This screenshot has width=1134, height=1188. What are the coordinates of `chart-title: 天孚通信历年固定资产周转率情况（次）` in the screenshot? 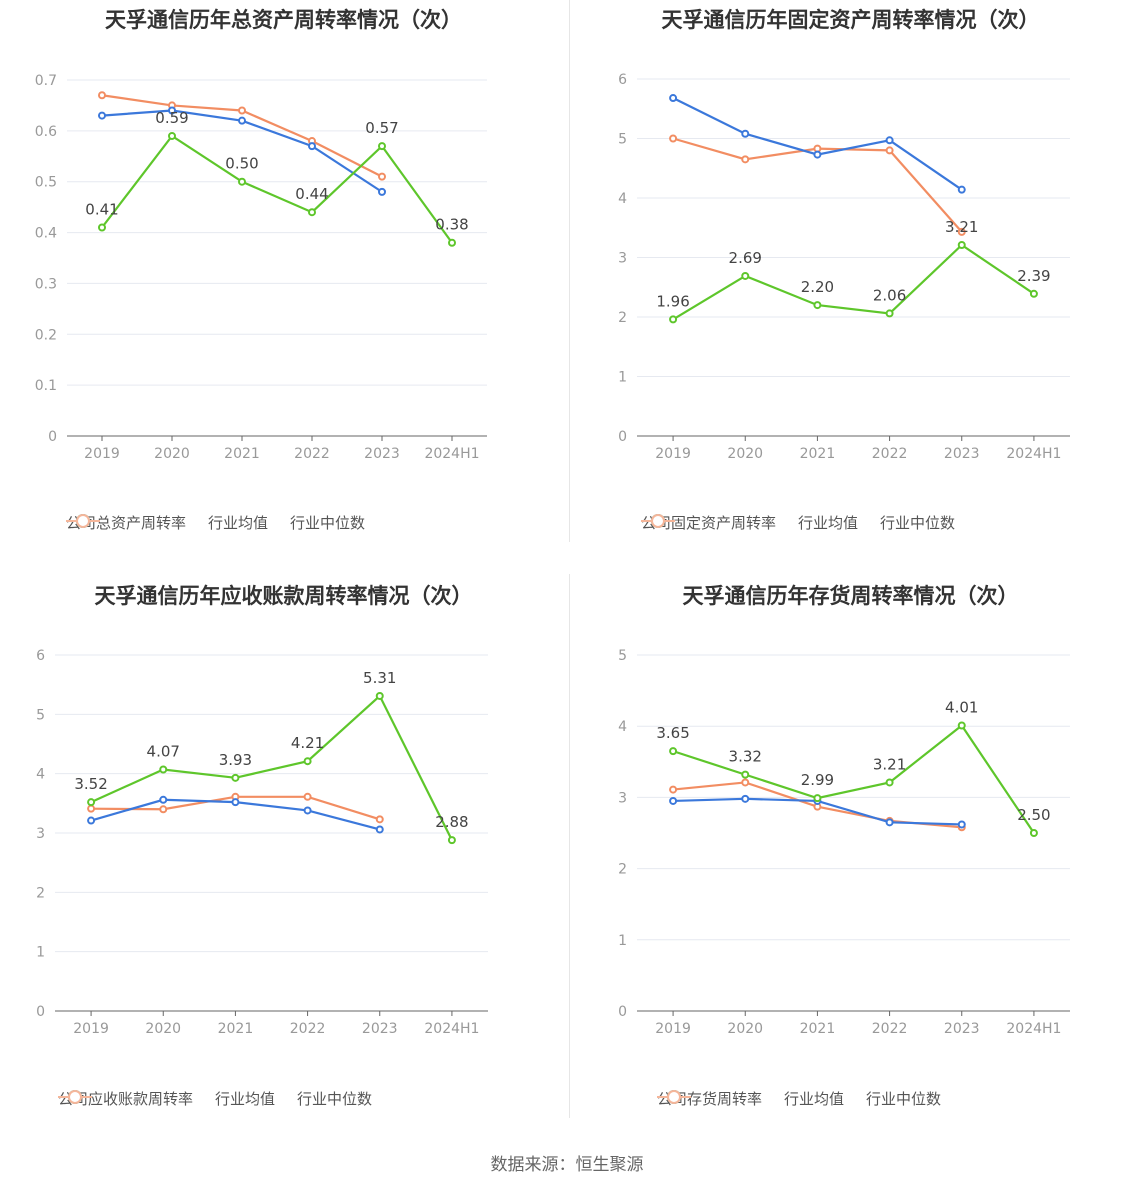 It's located at (850, 20).